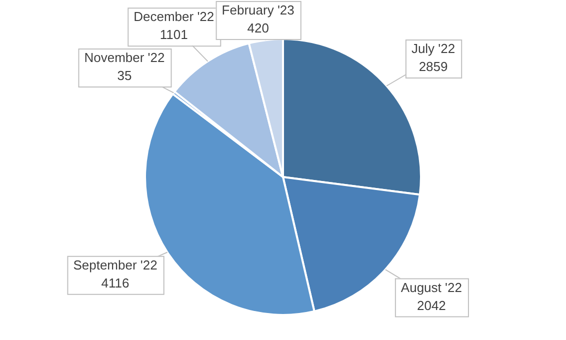  Describe the element at coordinates (258, 10) in the screenshot. I see `slice-label: February '23` at that location.